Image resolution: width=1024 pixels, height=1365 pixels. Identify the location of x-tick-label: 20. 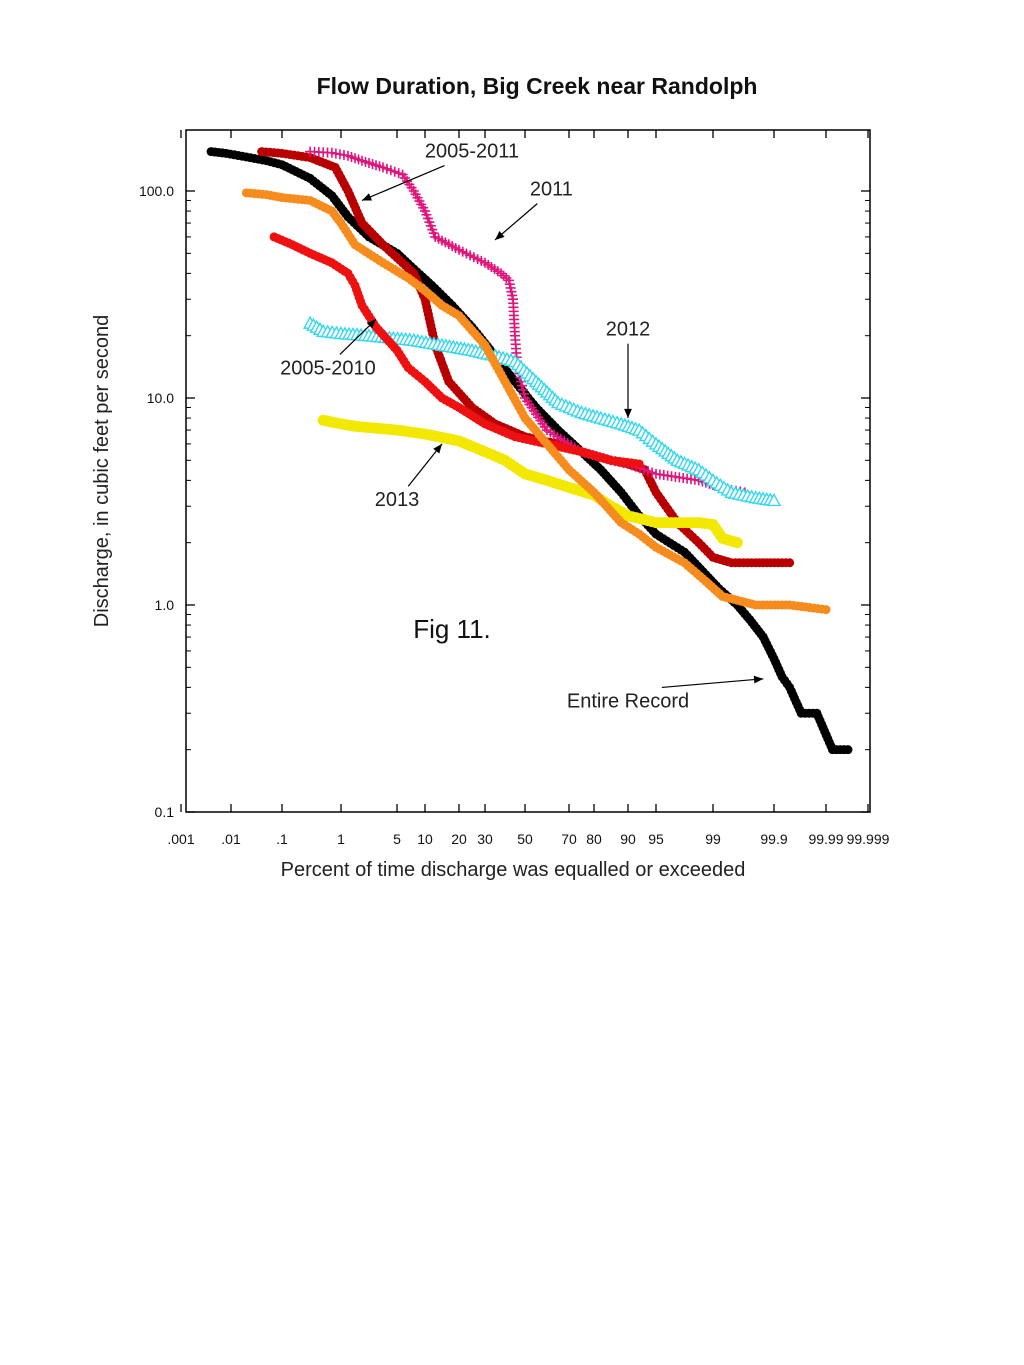
(459, 839).